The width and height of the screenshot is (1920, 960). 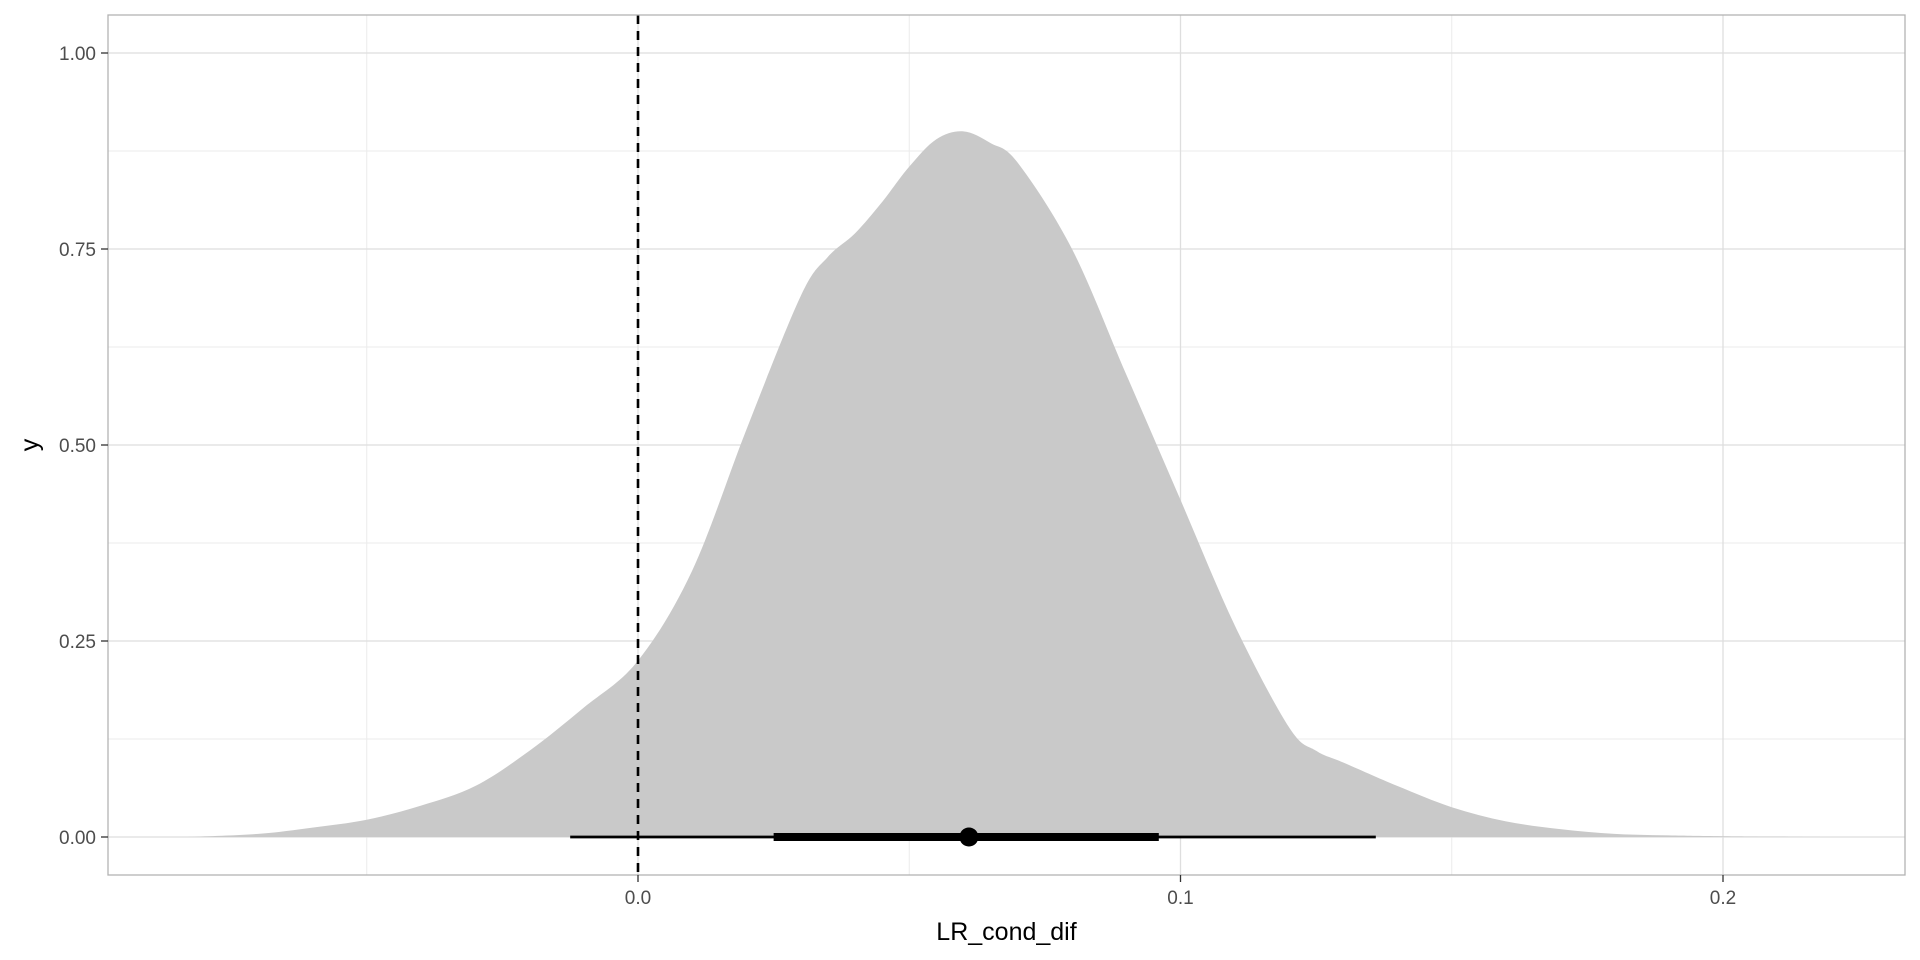 I want to click on y-tick-label: 0.75, so click(x=77, y=250).